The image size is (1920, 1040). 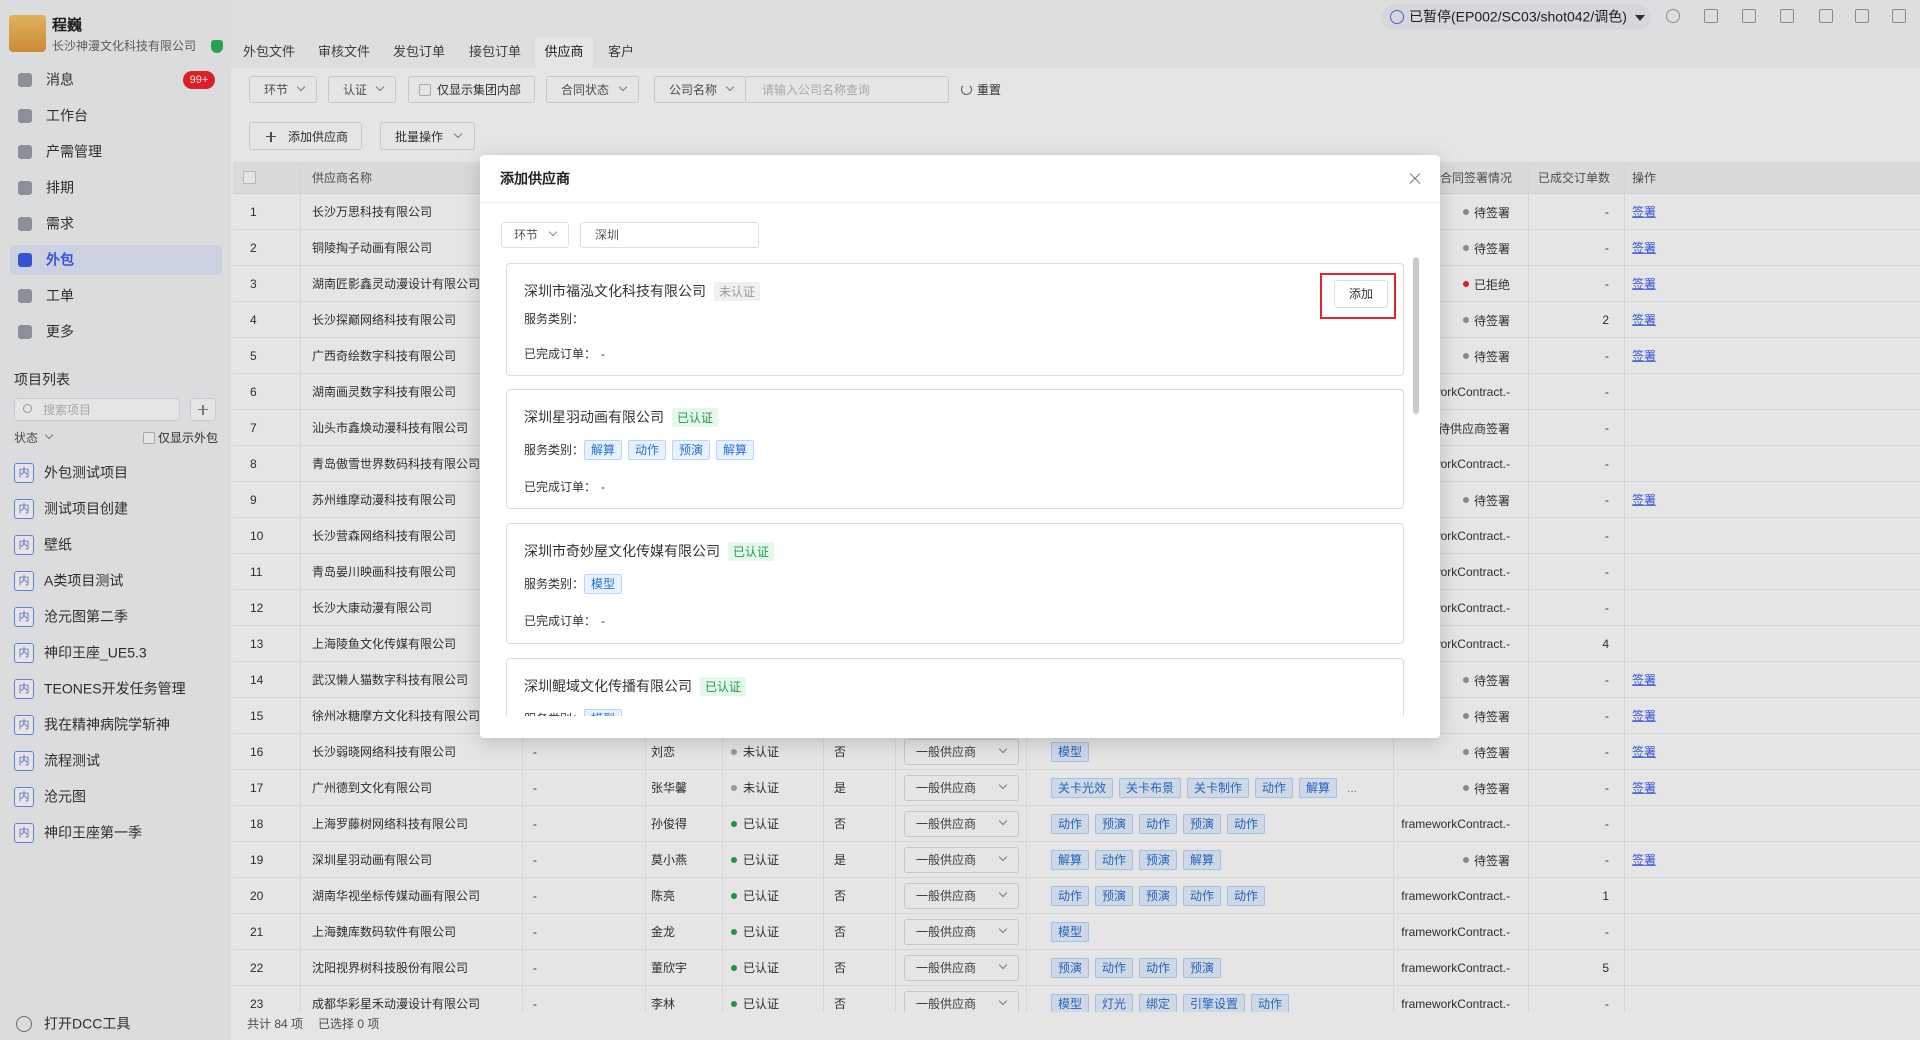 What do you see at coordinates (115, 688) in the screenshot?
I see `project-item: TEONES开发任务管理` at bounding box center [115, 688].